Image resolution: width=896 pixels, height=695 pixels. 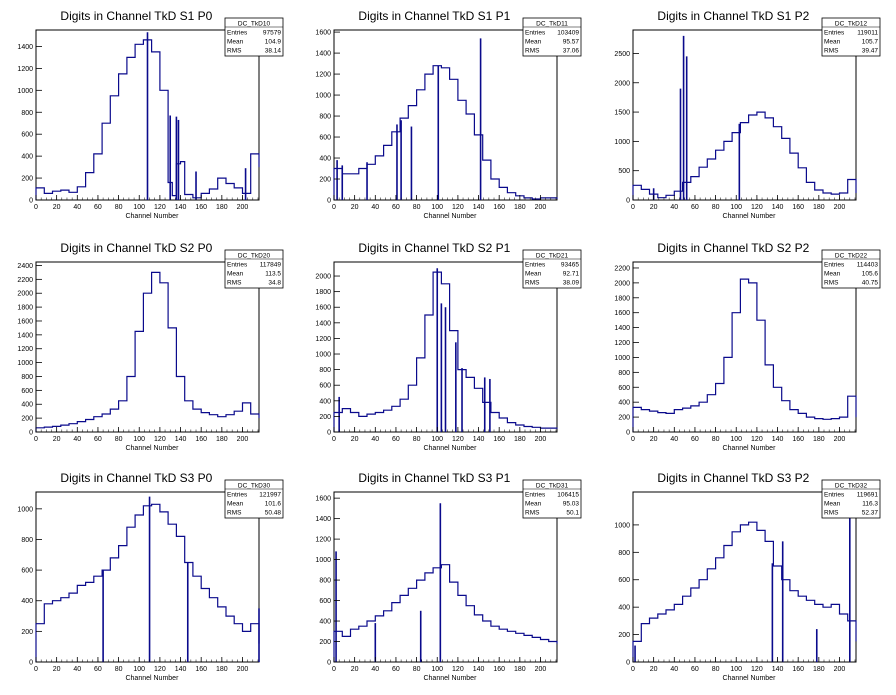 I want to click on stats-value: 40.75, so click(x=870, y=283).